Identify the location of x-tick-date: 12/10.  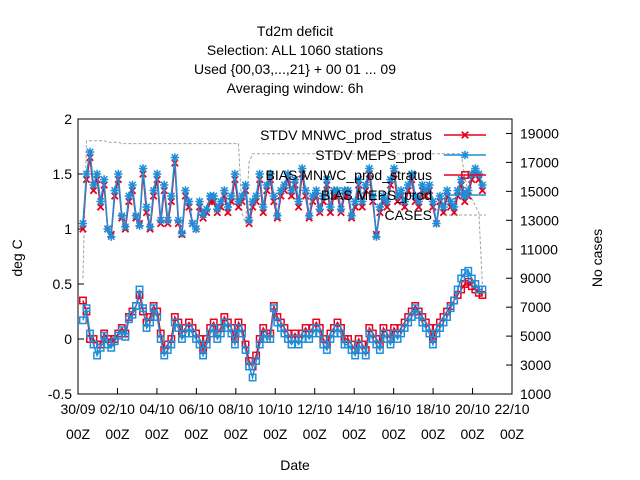
(314, 409).